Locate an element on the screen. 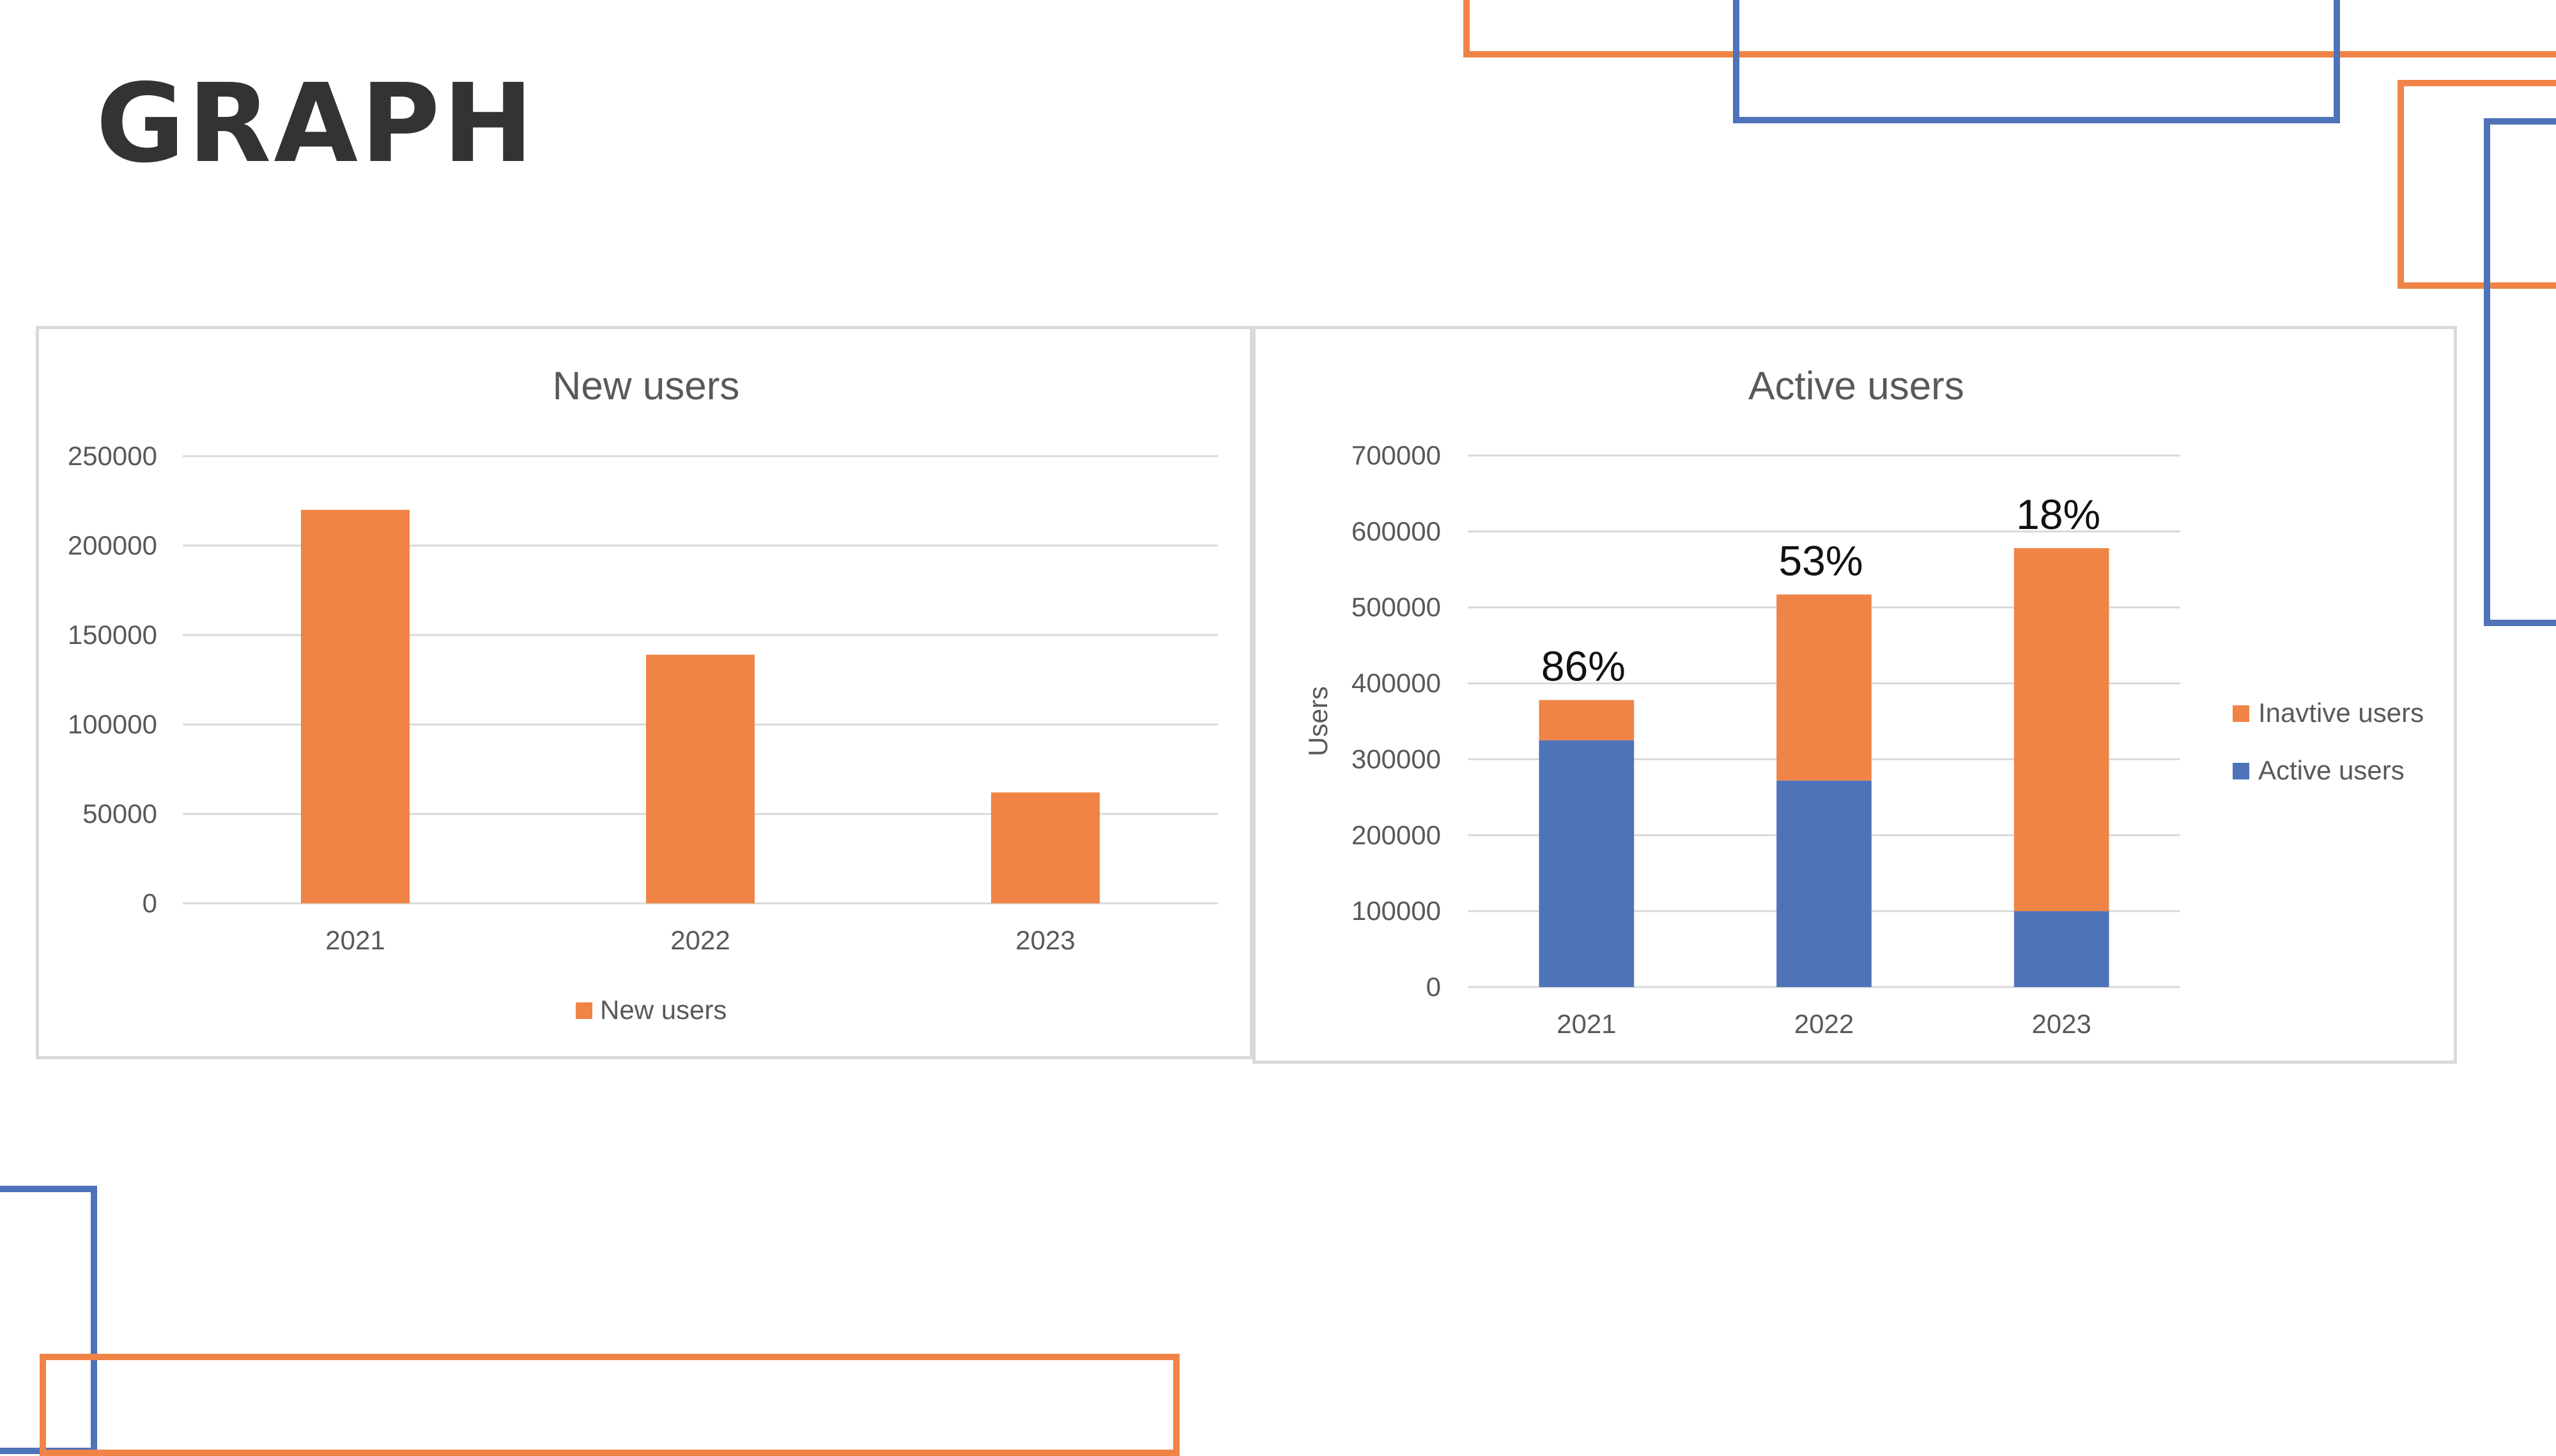 The image size is (2556, 1456). page-title: GRAPH is located at coordinates (316, 124).